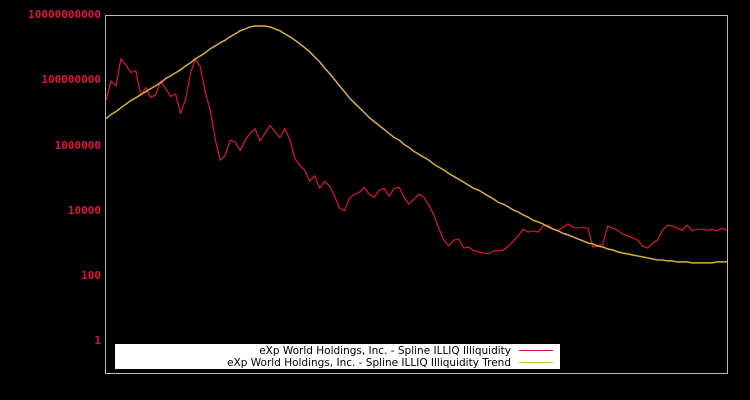 The image size is (750, 400). I want to click on y-tick-label: 1000000, so click(77, 145).